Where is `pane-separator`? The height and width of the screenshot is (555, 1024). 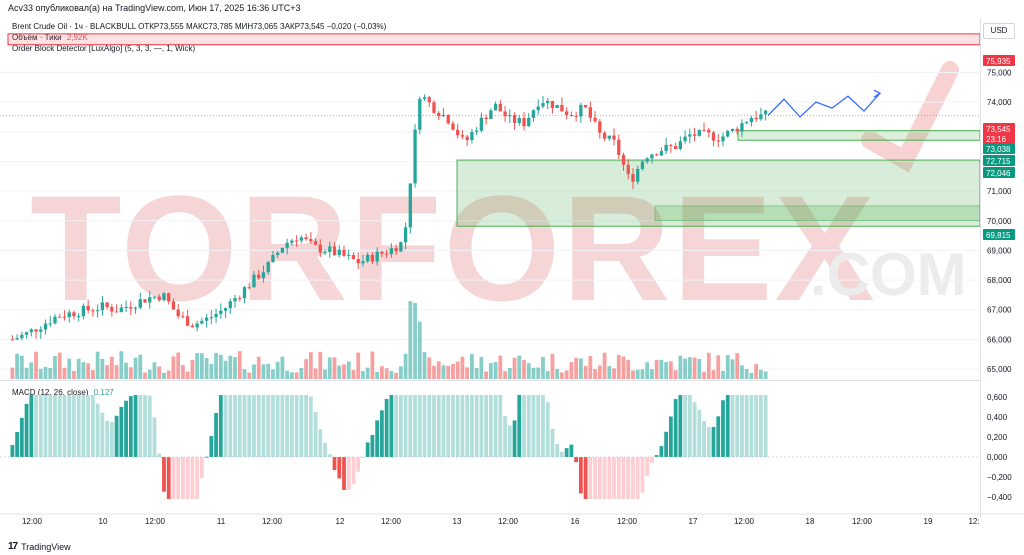 pane-separator is located at coordinates (490, 380).